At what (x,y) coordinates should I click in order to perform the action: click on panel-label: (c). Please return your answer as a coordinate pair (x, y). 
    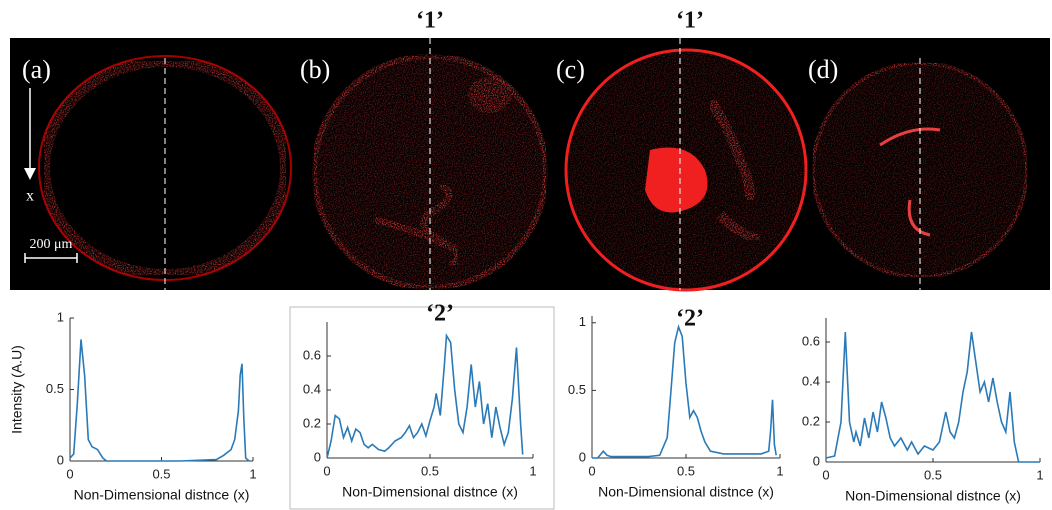
    Looking at the image, I should click on (570, 69).